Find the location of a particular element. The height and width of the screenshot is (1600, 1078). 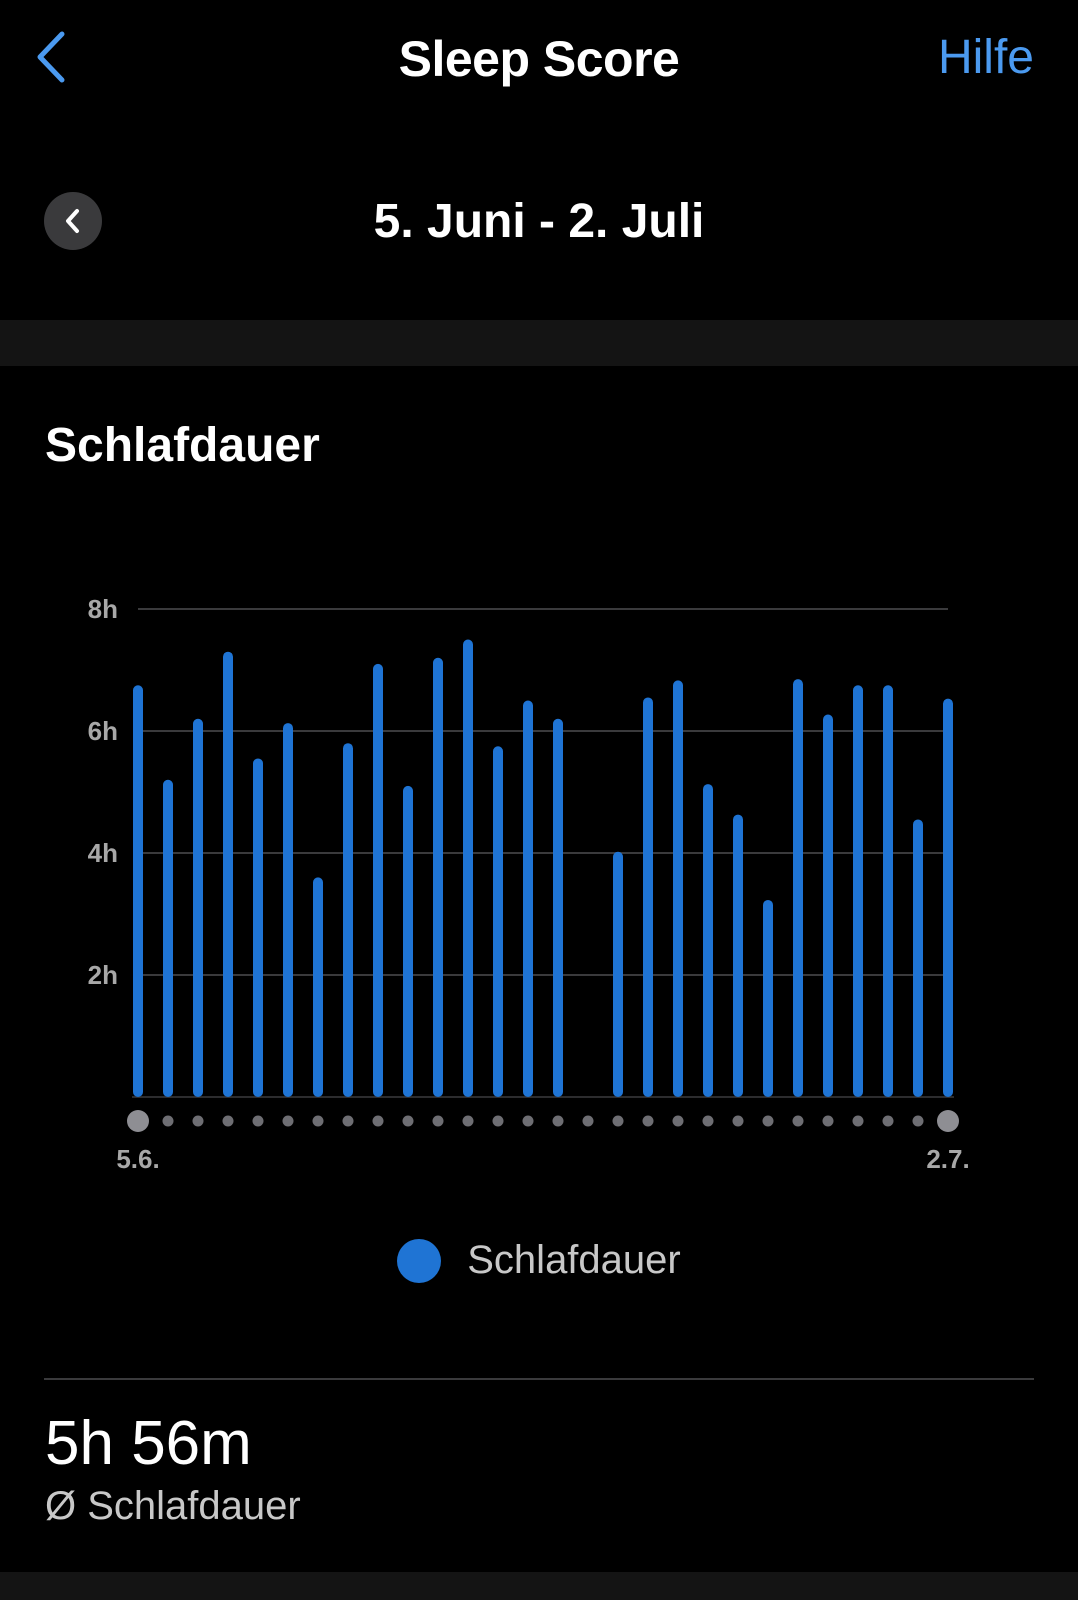

previous-range-button is located at coordinates (73, 221).